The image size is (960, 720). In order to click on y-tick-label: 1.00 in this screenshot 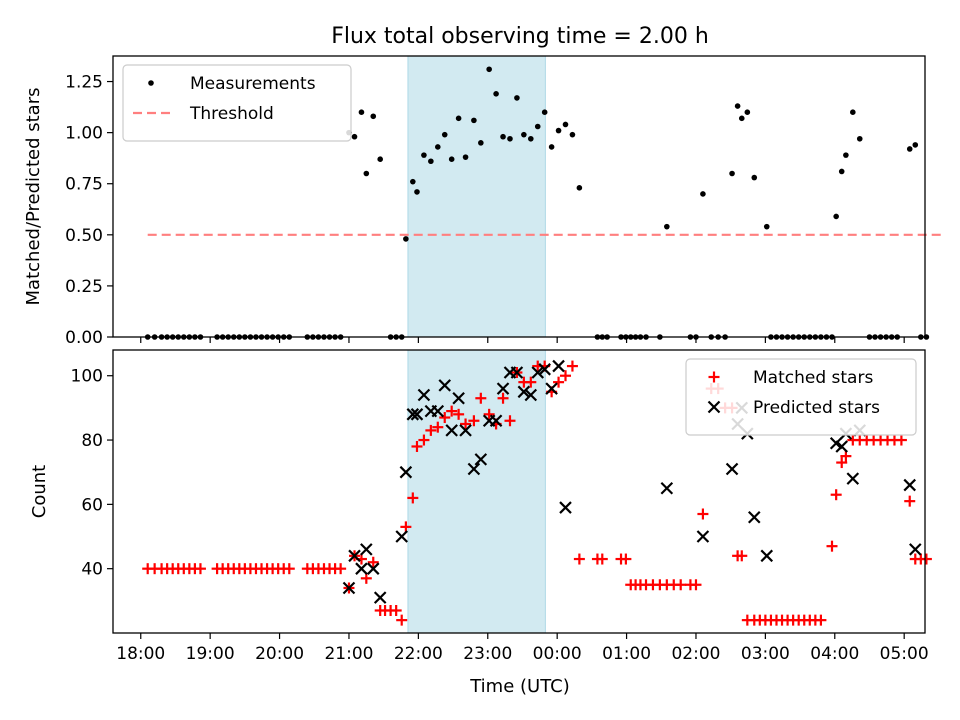, I will do `click(84, 134)`.